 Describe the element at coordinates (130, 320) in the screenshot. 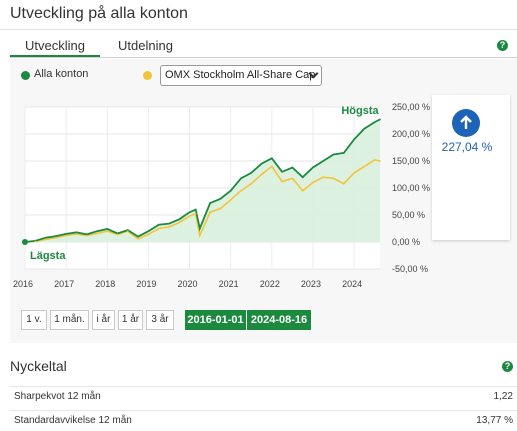

I see `period-button-1y: 1 år` at that location.